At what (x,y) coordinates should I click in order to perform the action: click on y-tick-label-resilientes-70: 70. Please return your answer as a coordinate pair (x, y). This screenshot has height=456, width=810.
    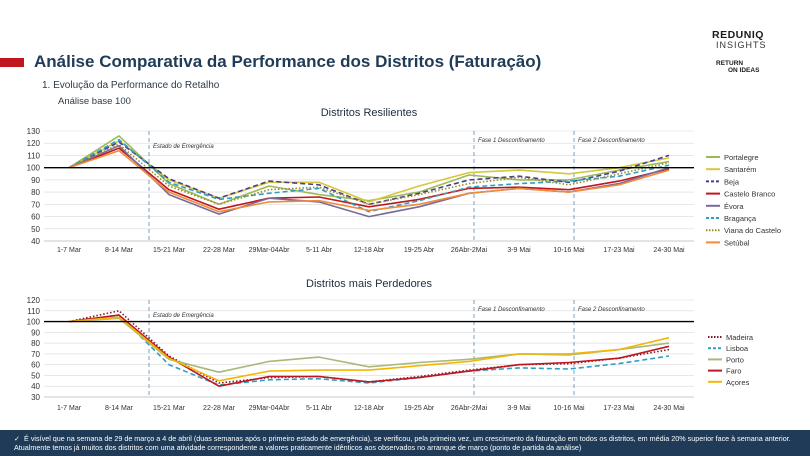
    Looking at the image, I should click on (35, 204).